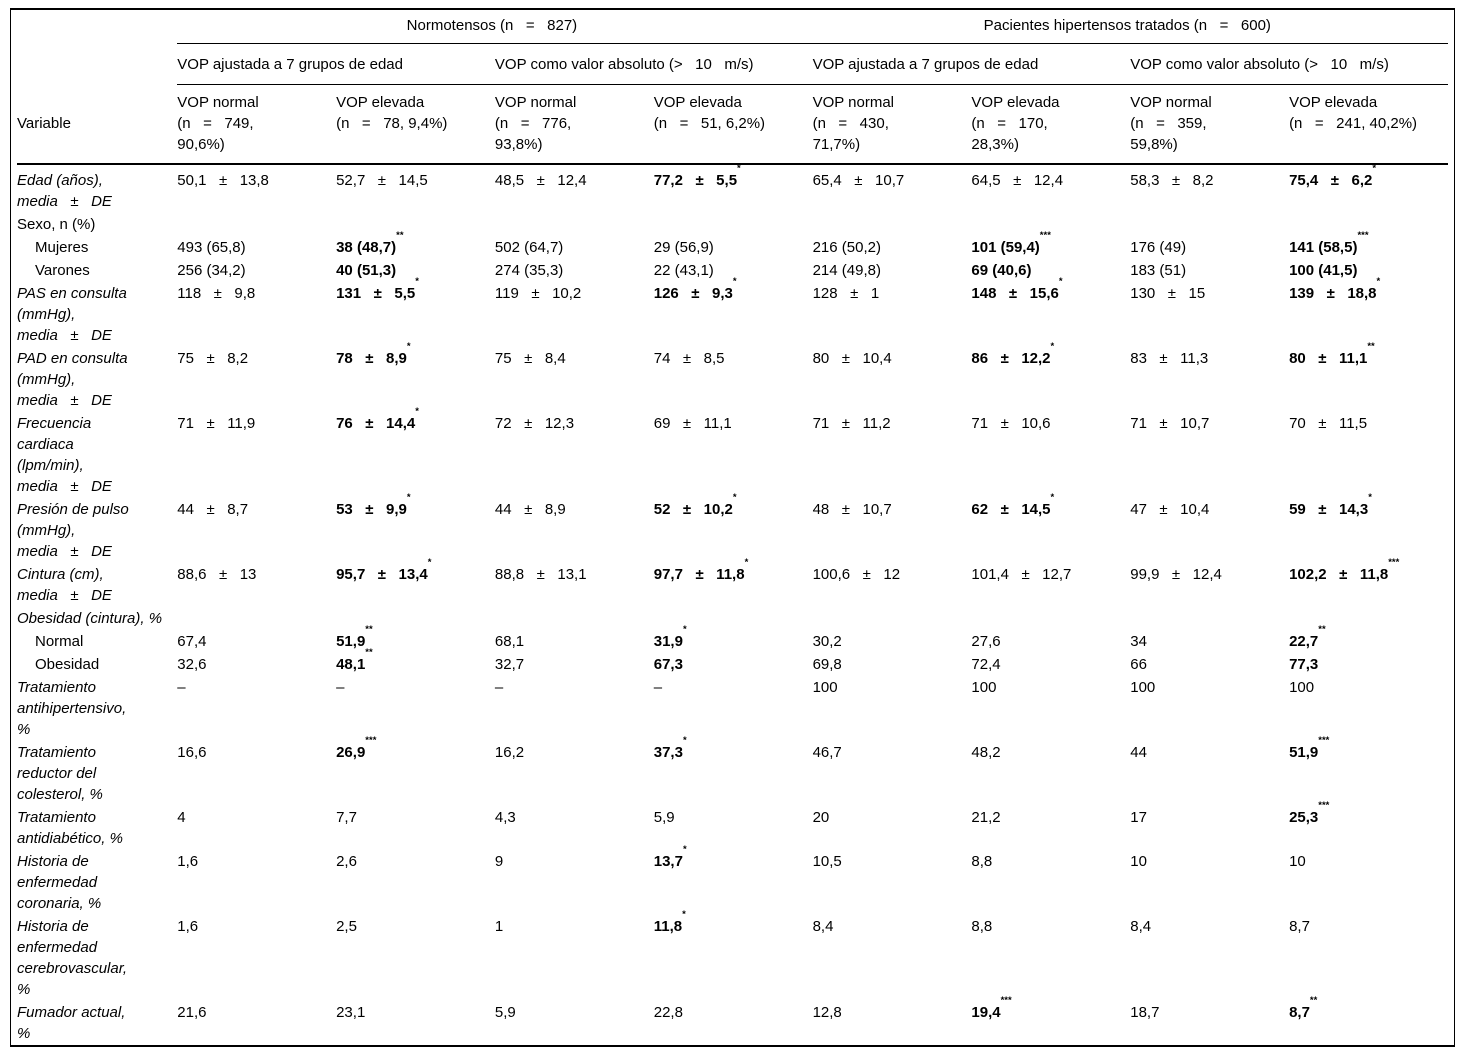 This screenshot has height=1058, width=1465. What do you see at coordinates (1138, 664) in the screenshot?
I see `cell-value: 66` at bounding box center [1138, 664].